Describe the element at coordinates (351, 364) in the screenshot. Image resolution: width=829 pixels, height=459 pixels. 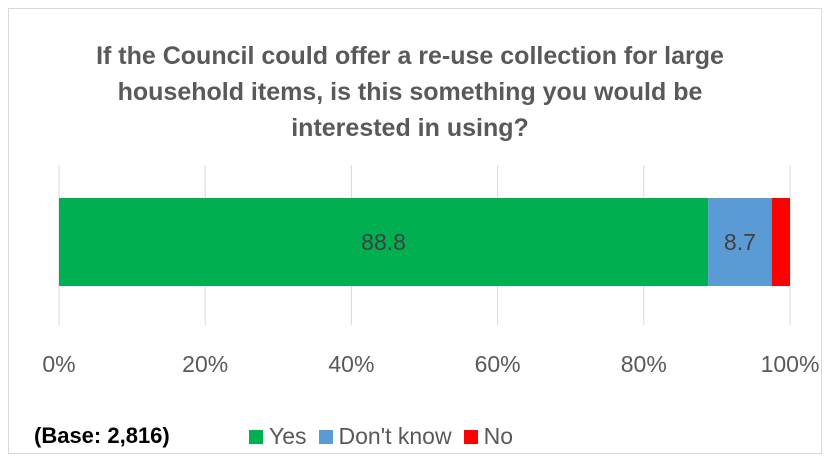
I see `x-tick-label: 40%` at that location.